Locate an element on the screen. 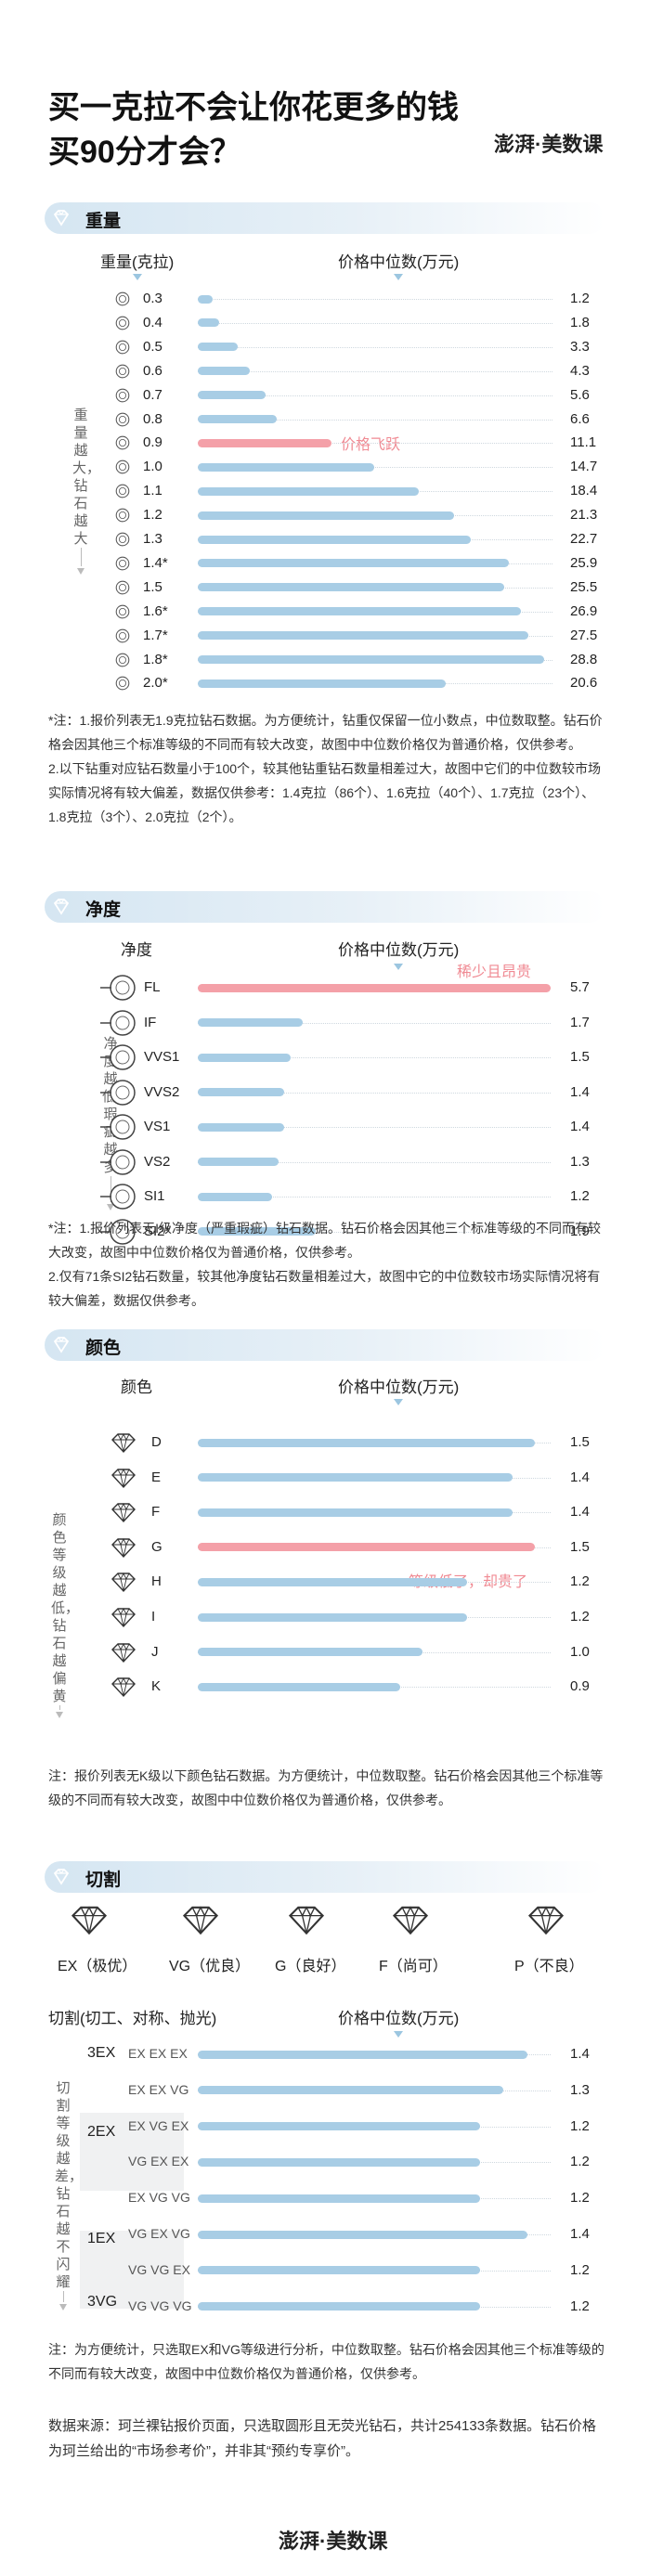 The image size is (650, 2576). value-label: 26.9 is located at coordinates (584, 610).